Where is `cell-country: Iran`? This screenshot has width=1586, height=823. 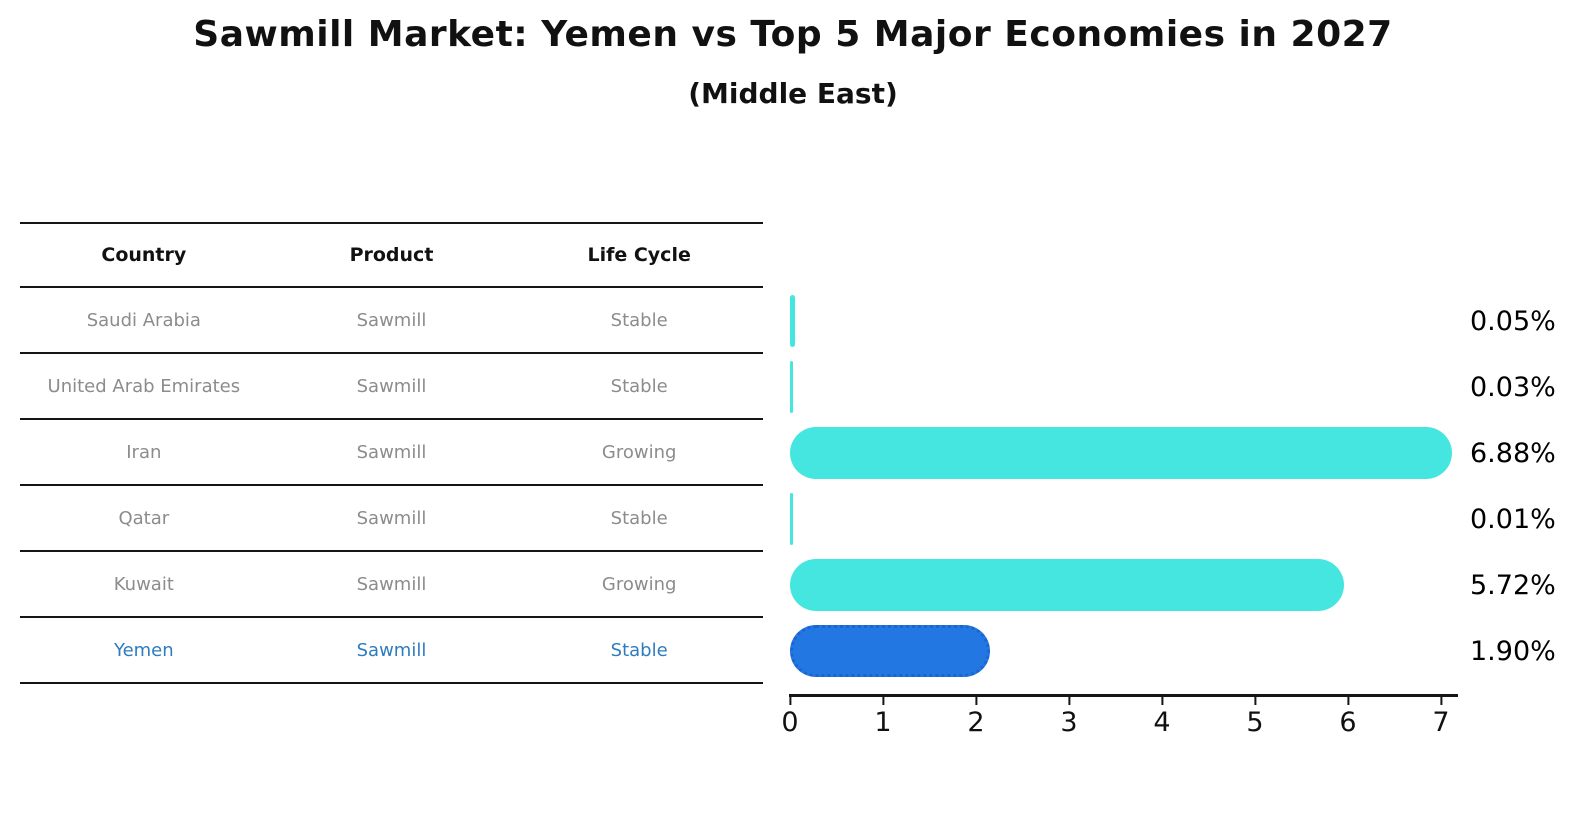
cell-country: Iran is located at coordinates (144, 452).